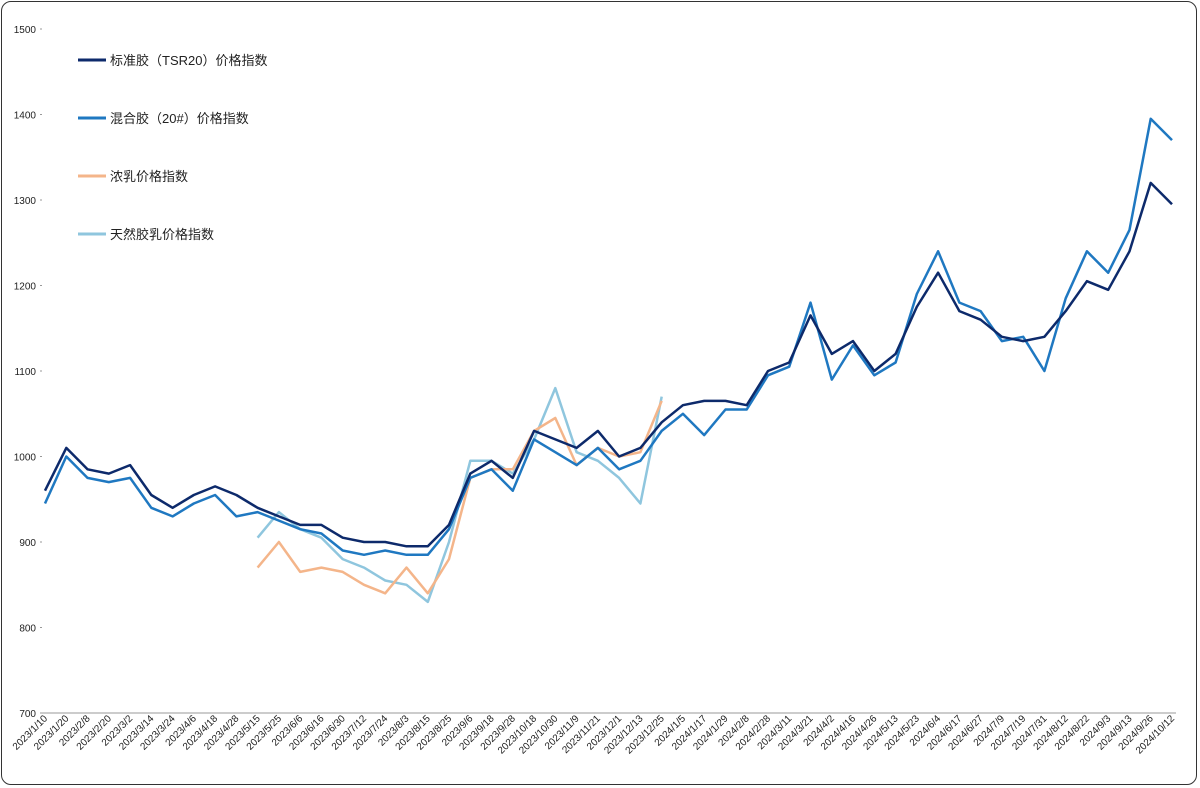 Image resolution: width=1200 pixels, height=788 pixels. What do you see at coordinates (162, 234) in the screenshot?
I see `legend-label: 天然胶乳价格指数` at bounding box center [162, 234].